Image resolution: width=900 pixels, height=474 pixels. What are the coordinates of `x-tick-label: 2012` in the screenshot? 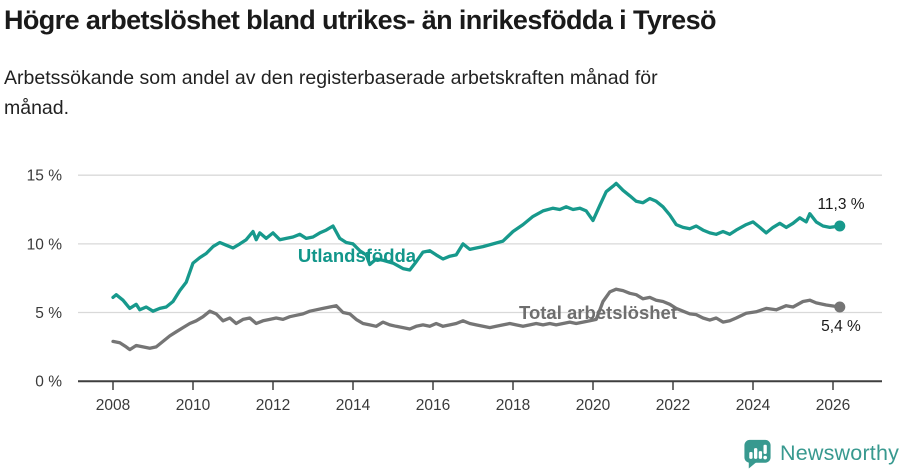 It's located at (273, 405).